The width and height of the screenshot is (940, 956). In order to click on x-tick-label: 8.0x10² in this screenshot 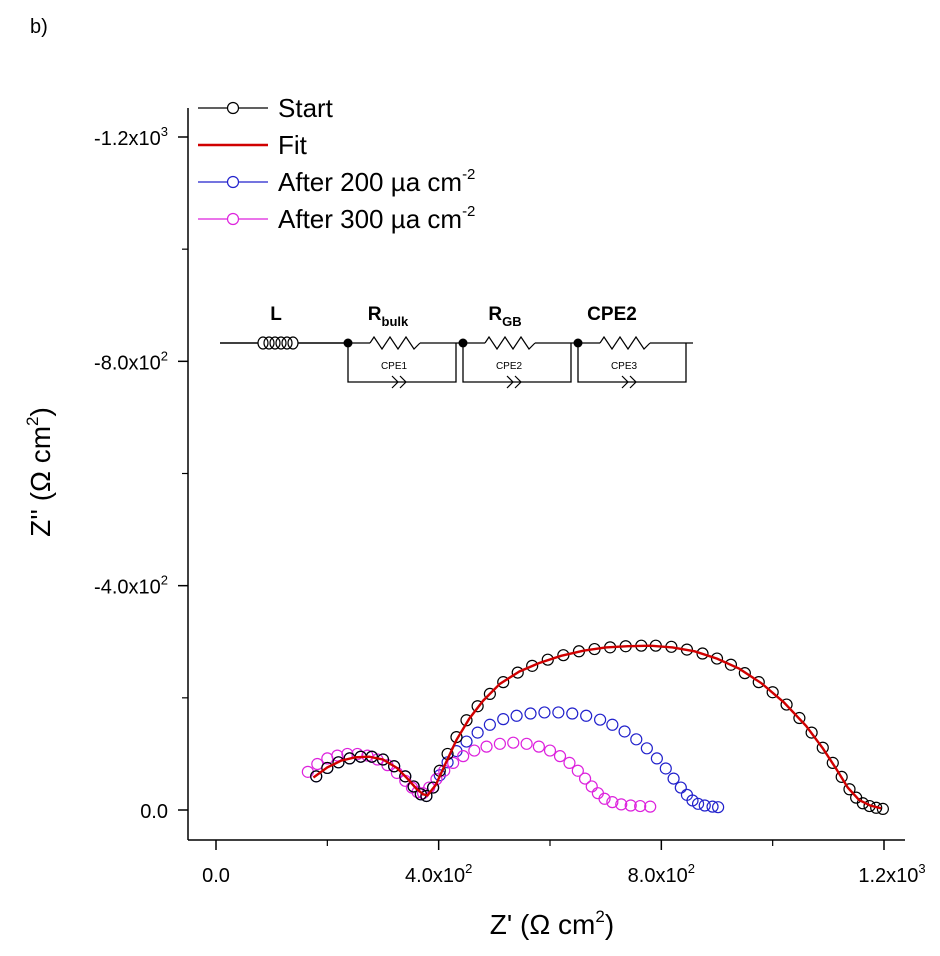, I will do `click(661, 874)`.